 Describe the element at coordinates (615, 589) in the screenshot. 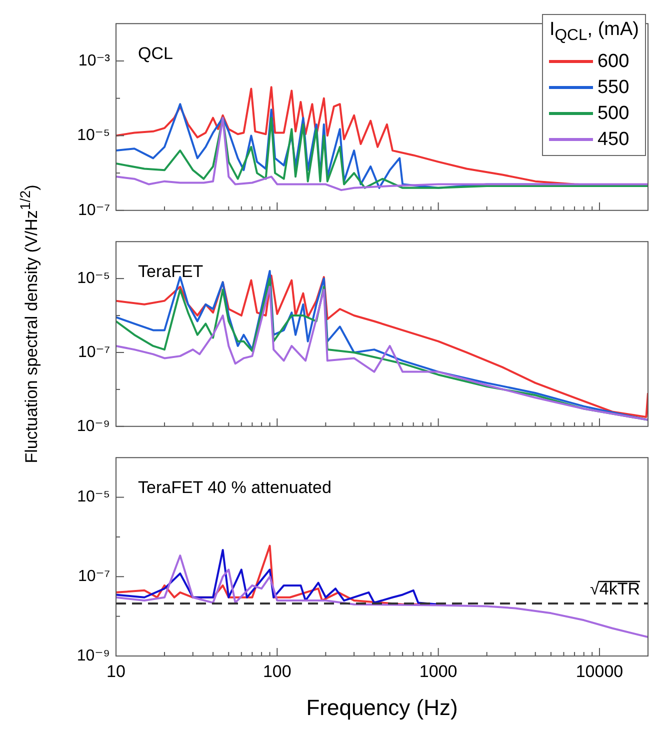

I see `ref-line-label: √4kTR` at that location.